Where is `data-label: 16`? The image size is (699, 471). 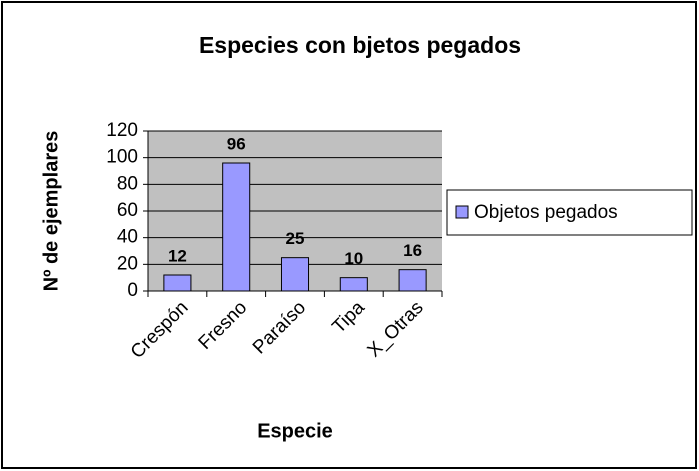
data-label: 16 is located at coordinates (412, 250).